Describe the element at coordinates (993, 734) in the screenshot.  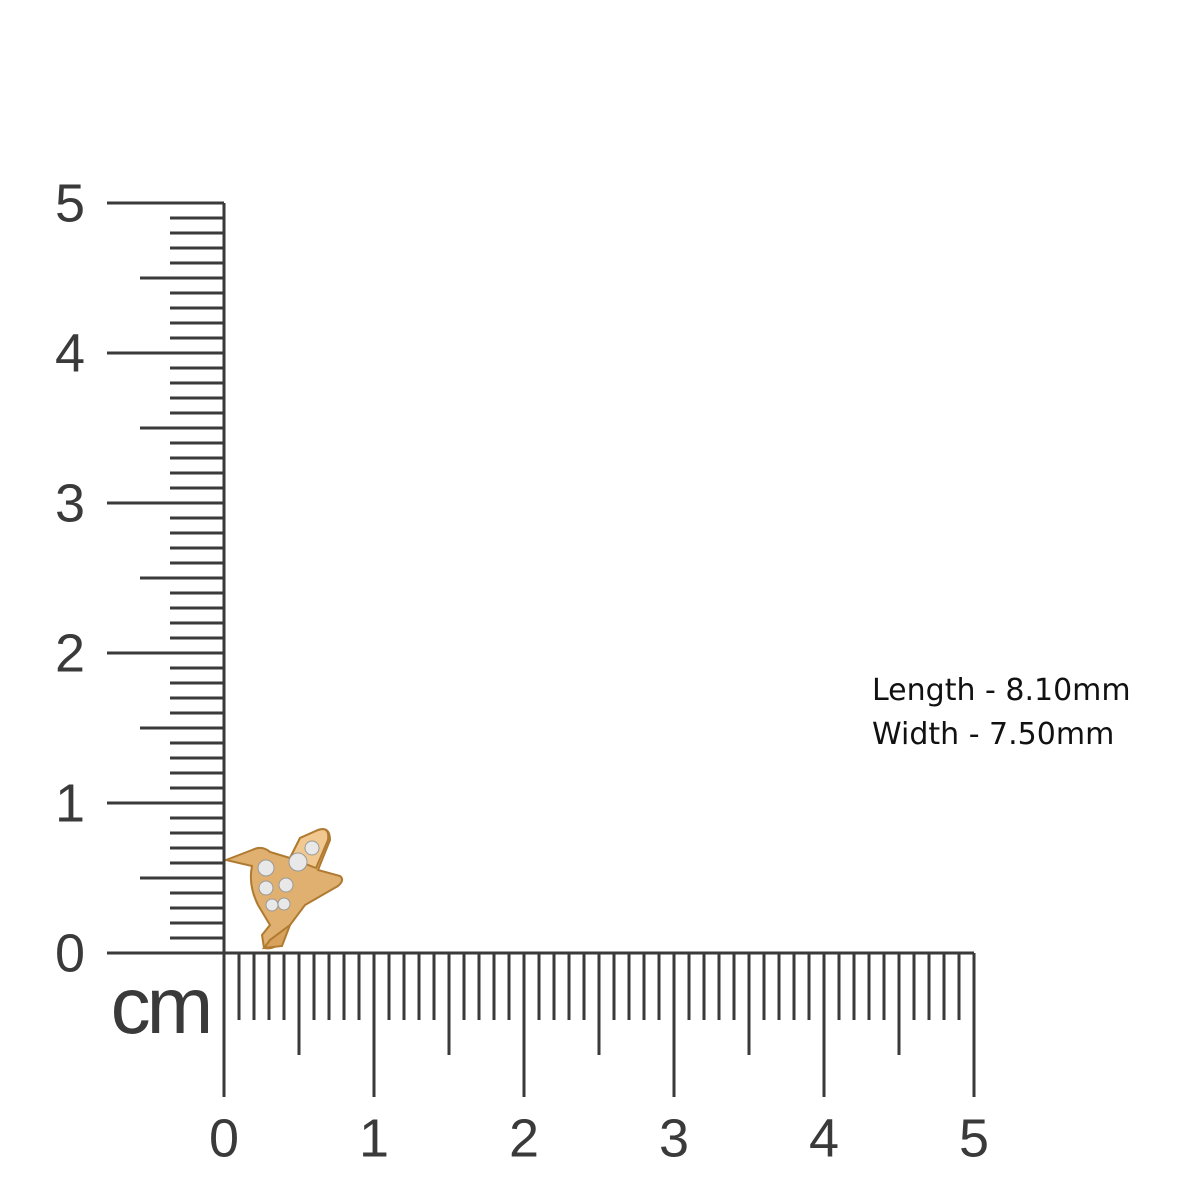
I see `spec-width: Width - 7.50mm` at that location.